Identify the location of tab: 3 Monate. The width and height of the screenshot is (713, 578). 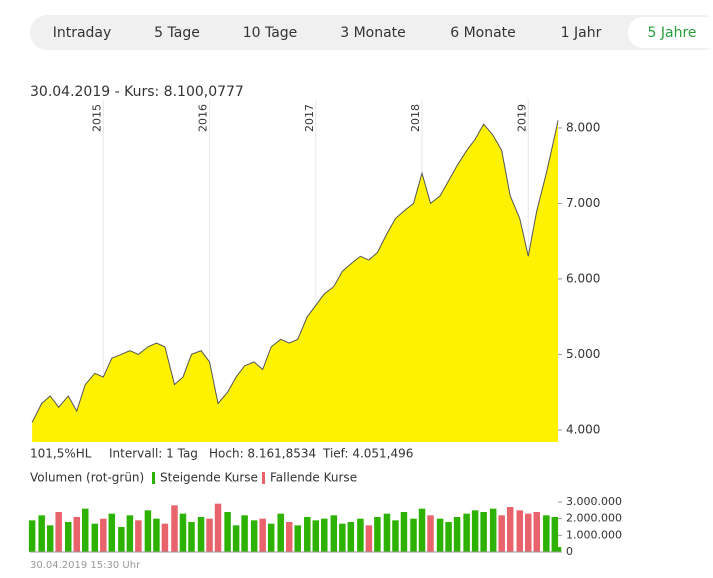
(373, 33).